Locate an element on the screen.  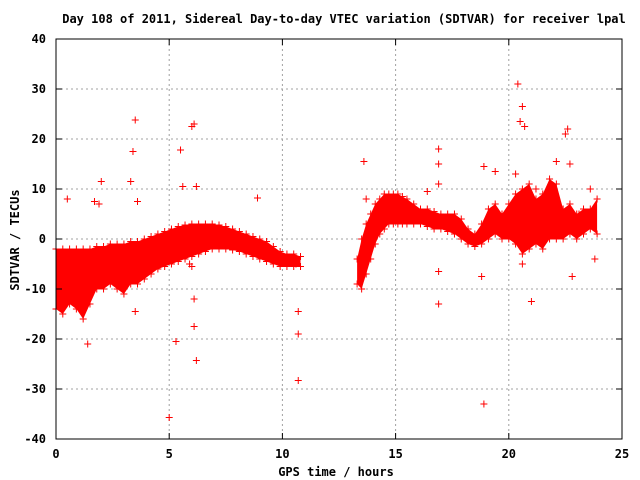
x-tick-label: 15 is located at coordinates (395, 454).